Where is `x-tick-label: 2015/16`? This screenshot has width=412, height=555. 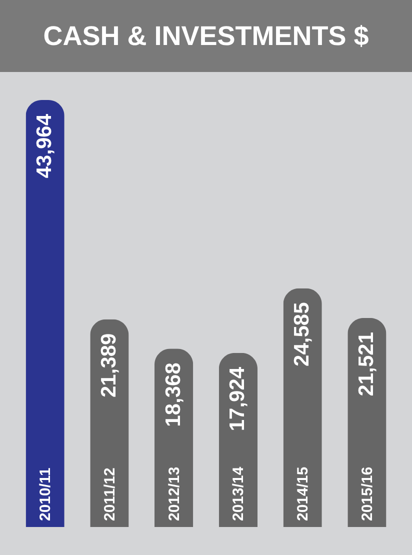 x-tick-label: 2015/16 is located at coordinates (367, 493).